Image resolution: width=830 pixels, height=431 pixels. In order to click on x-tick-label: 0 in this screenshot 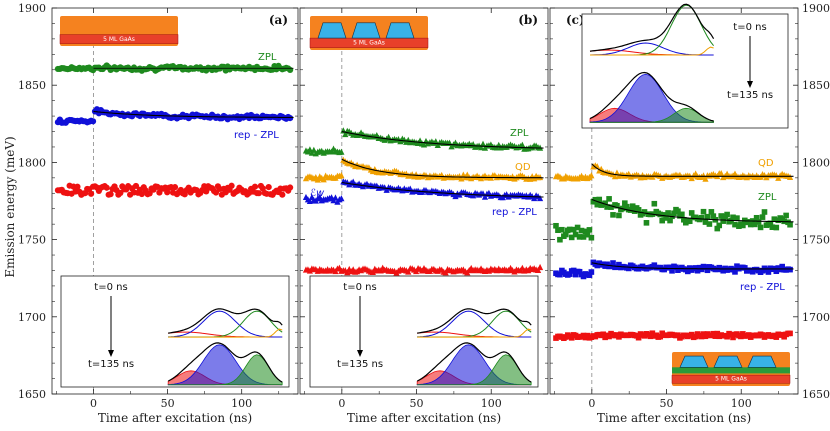, I will do `click(341, 403)`.